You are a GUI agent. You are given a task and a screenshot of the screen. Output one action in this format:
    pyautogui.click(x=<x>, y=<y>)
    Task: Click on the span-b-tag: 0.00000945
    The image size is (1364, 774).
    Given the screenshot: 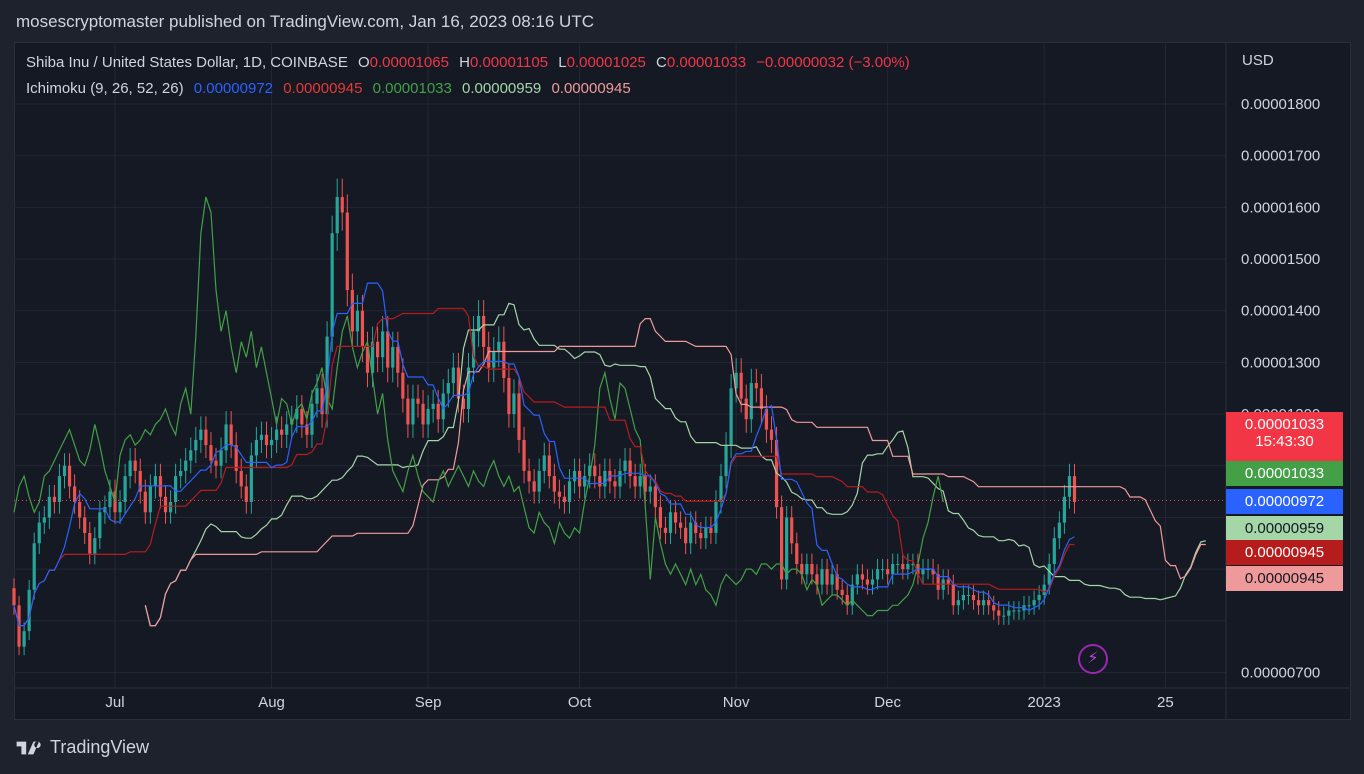 What is the action you would take?
    pyautogui.click(x=1284, y=578)
    